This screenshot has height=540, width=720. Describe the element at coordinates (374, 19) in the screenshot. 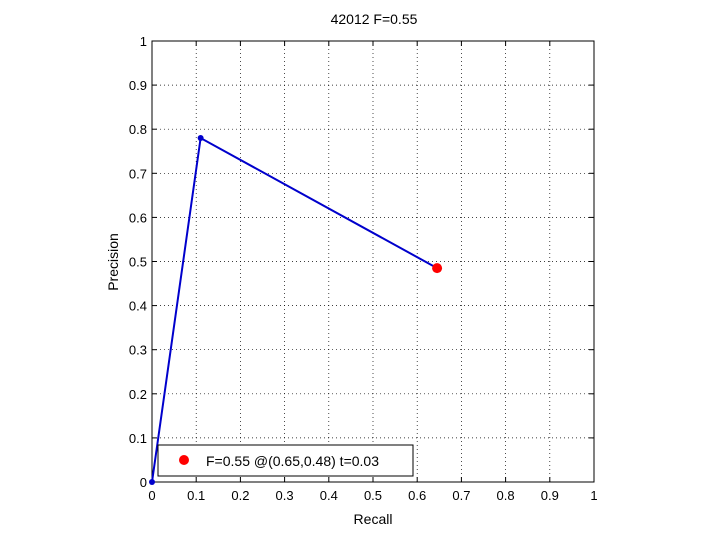

I see `chart-title: 42012 F=0.55` at that location.